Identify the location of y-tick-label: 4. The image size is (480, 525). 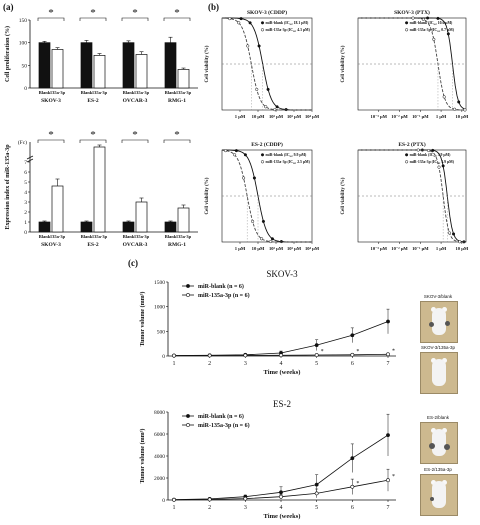
(25, 193).